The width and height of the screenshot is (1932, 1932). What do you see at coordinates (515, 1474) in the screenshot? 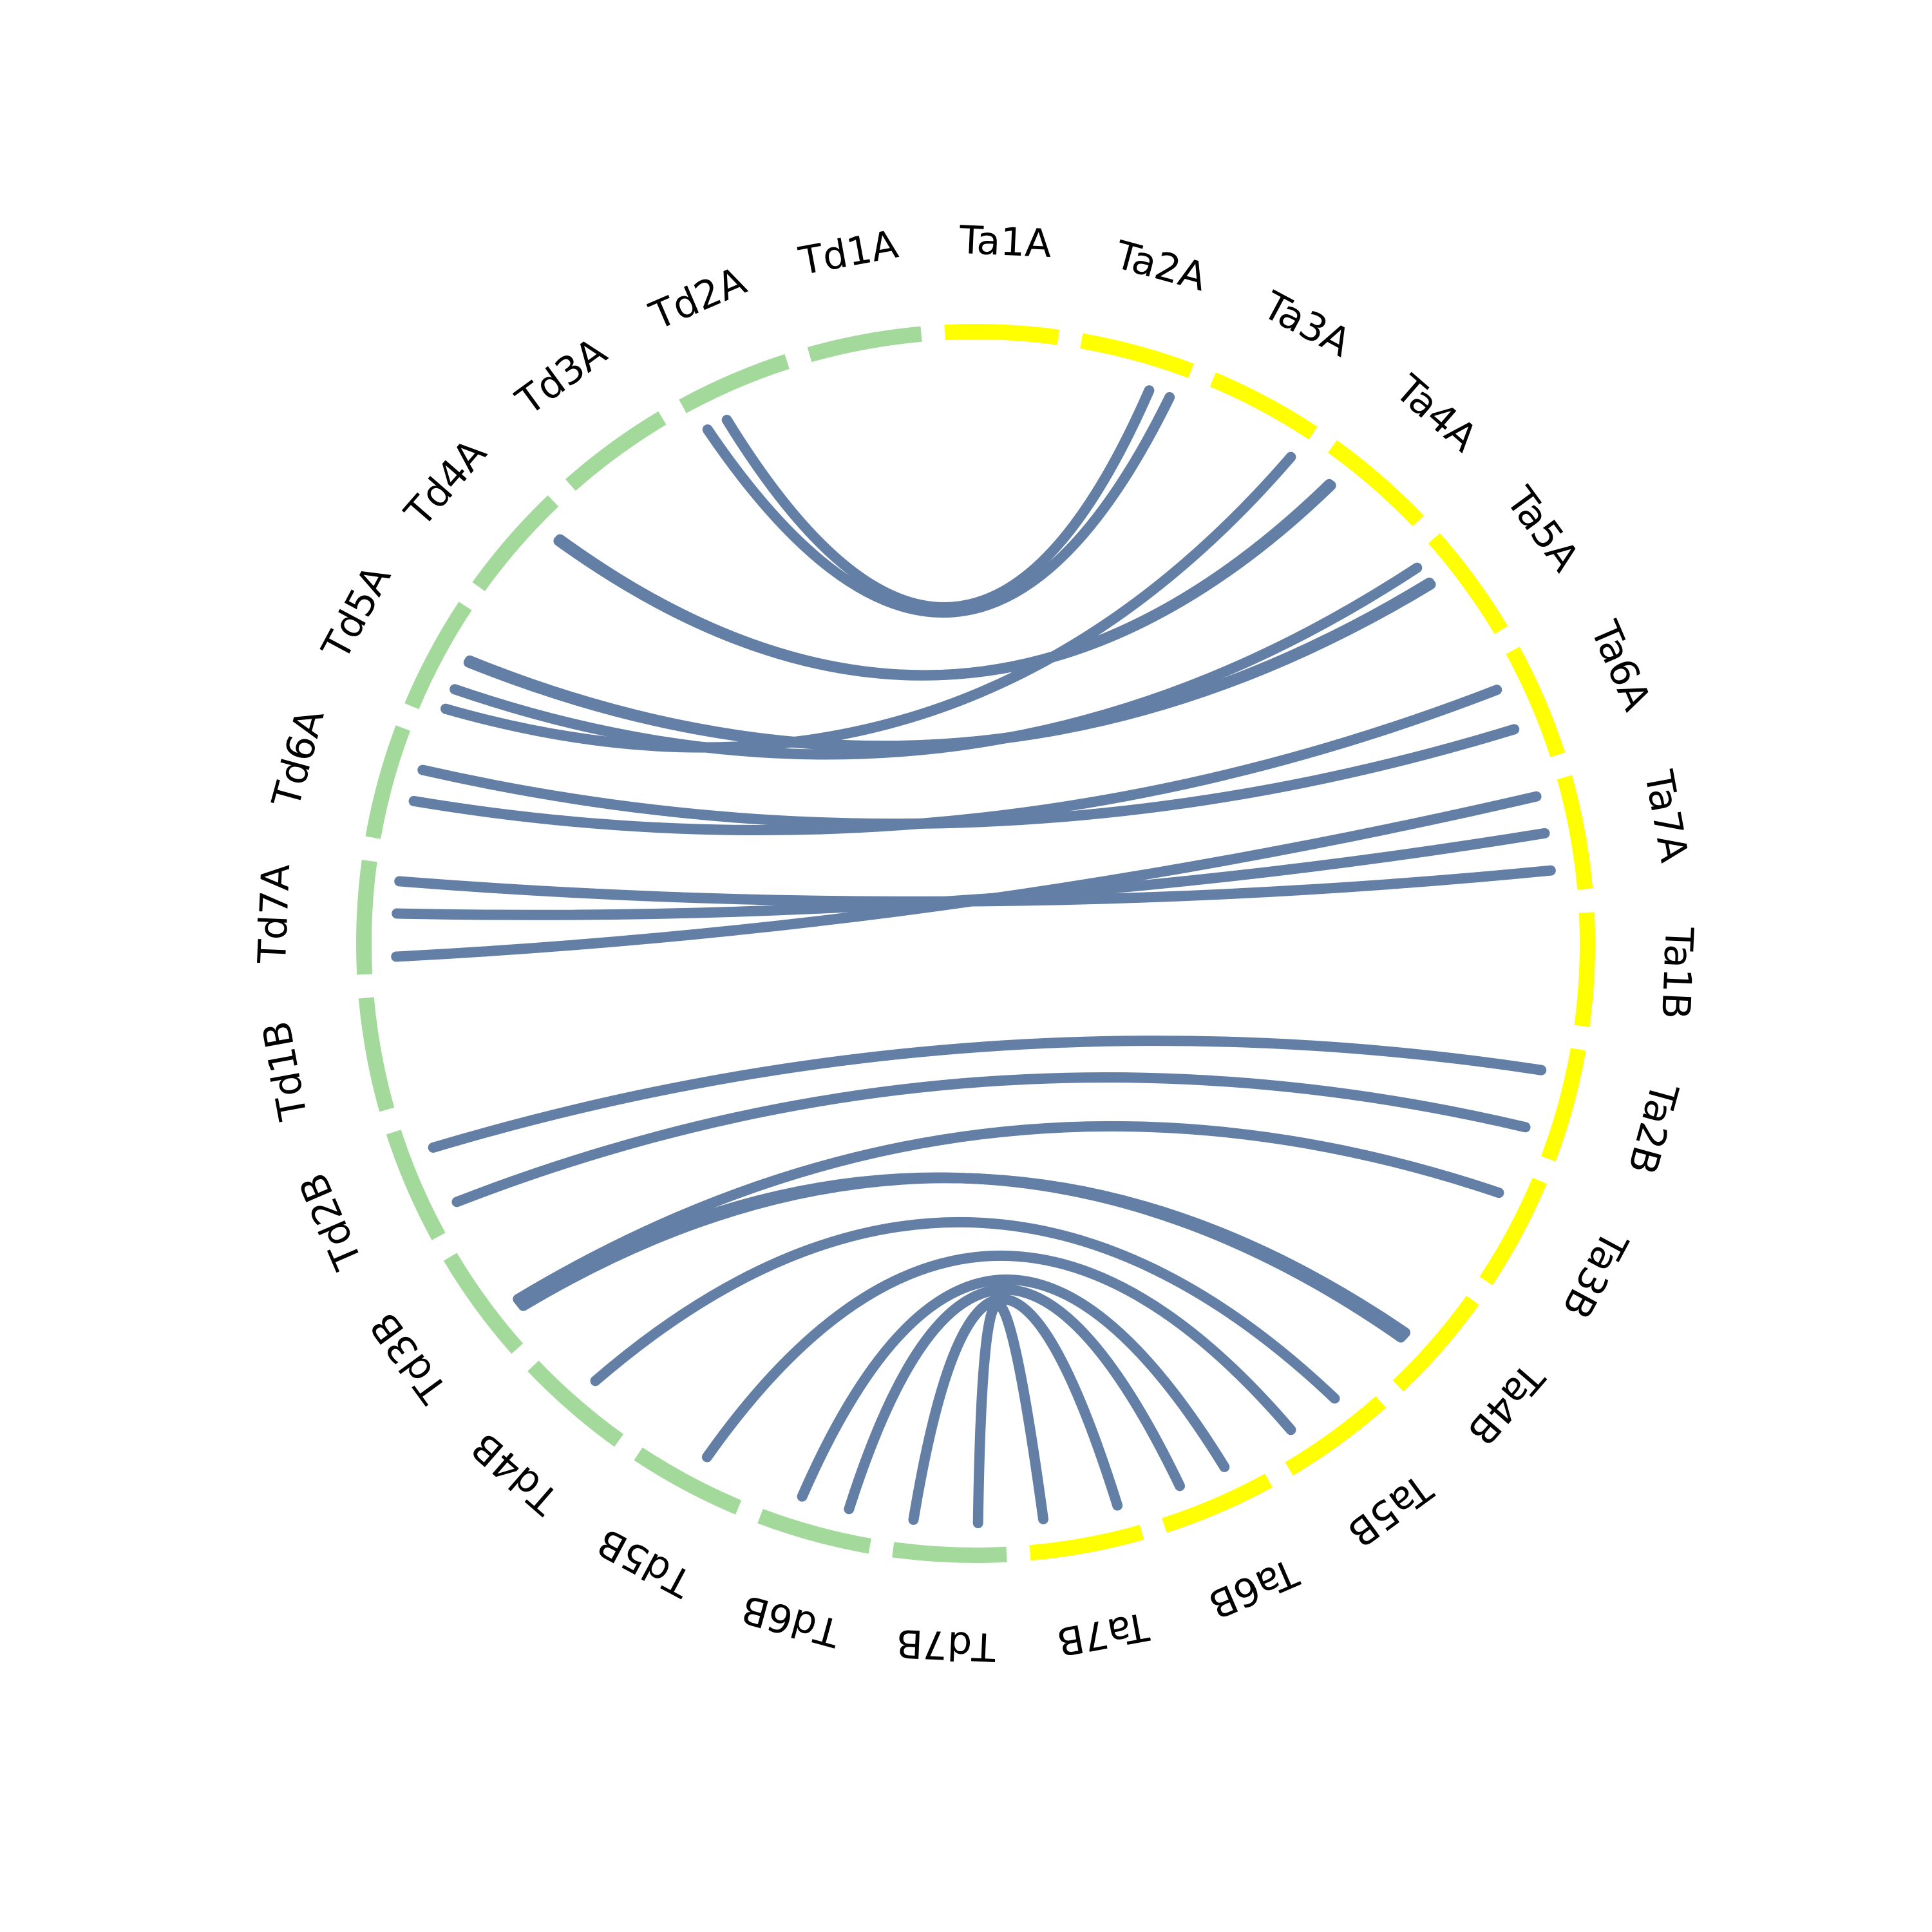
I see `chromosome-label-td4b: Td4B` at bounding box center [515, 1474].